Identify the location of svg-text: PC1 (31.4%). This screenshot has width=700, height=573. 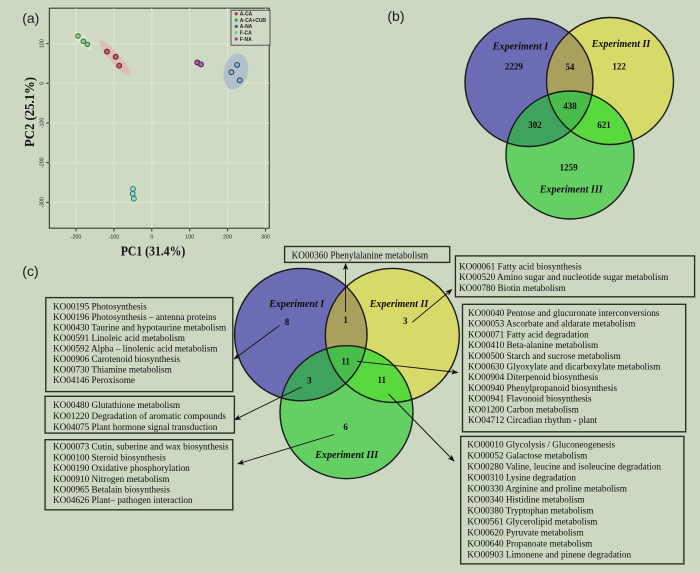
(153, 251).